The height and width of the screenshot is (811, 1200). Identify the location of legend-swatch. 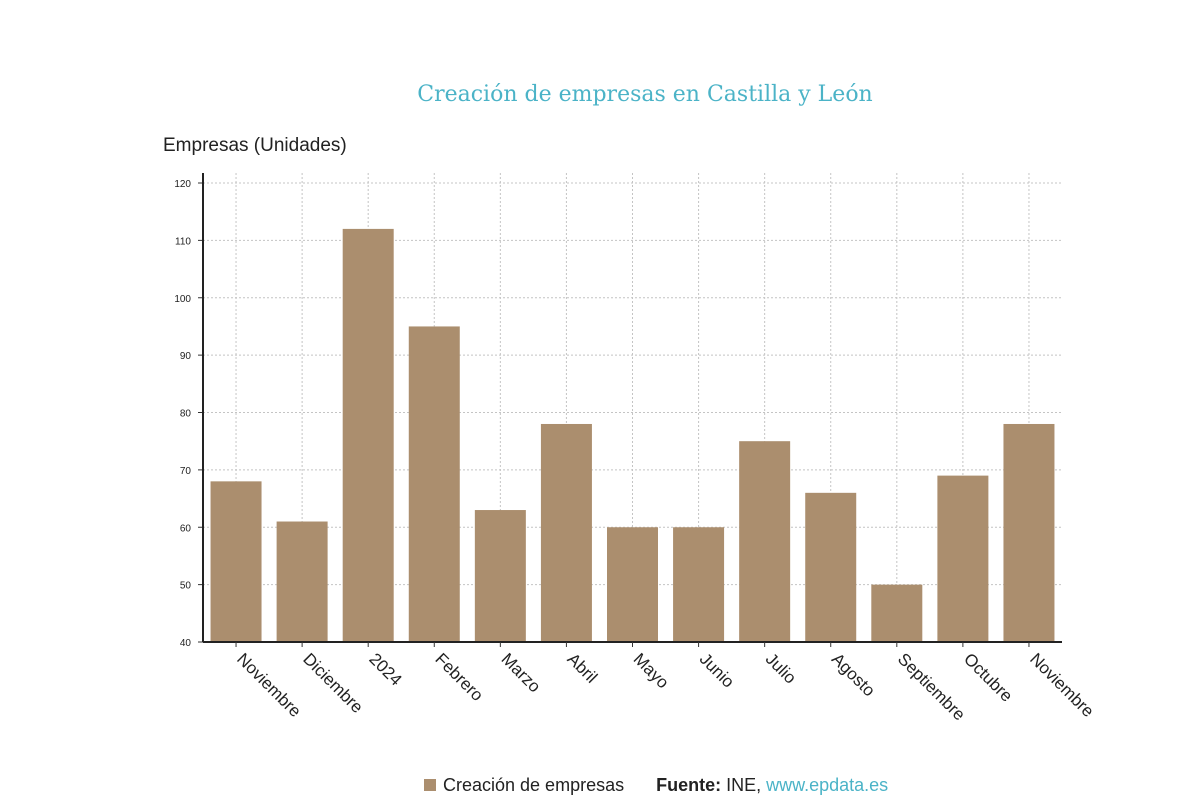
(430, 785).